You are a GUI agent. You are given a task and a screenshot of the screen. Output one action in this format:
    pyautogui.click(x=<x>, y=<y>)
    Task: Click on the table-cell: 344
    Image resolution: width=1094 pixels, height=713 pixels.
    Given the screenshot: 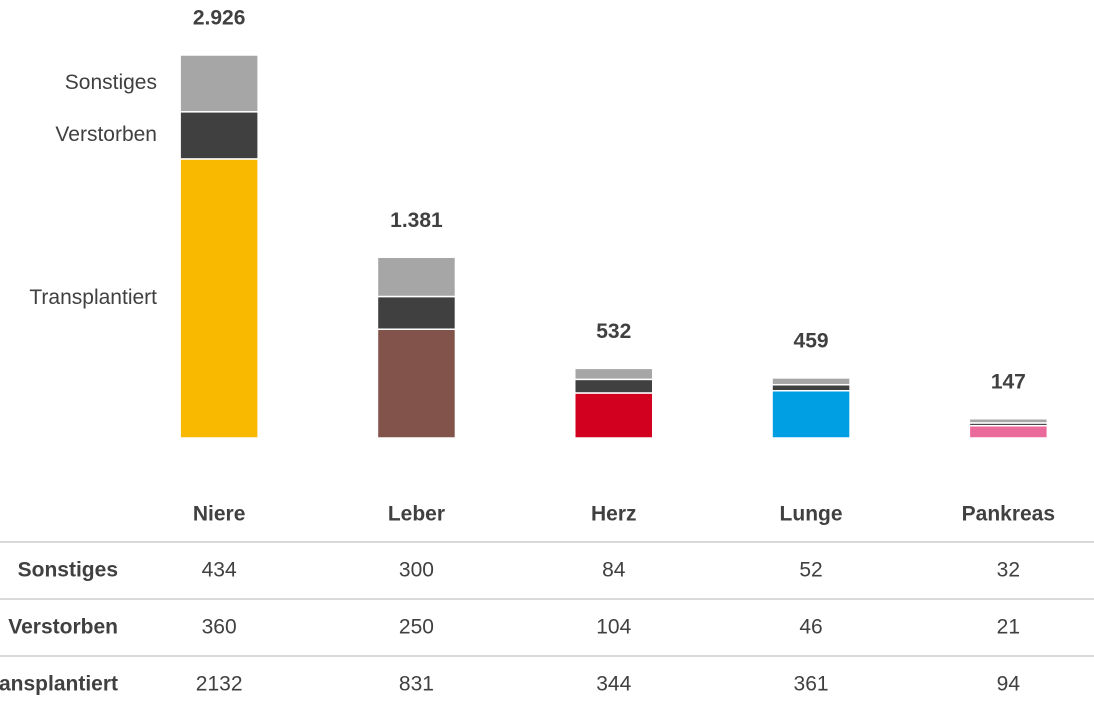 What is the action you would take?
    pyautogui.click(x=613, y=684)
    